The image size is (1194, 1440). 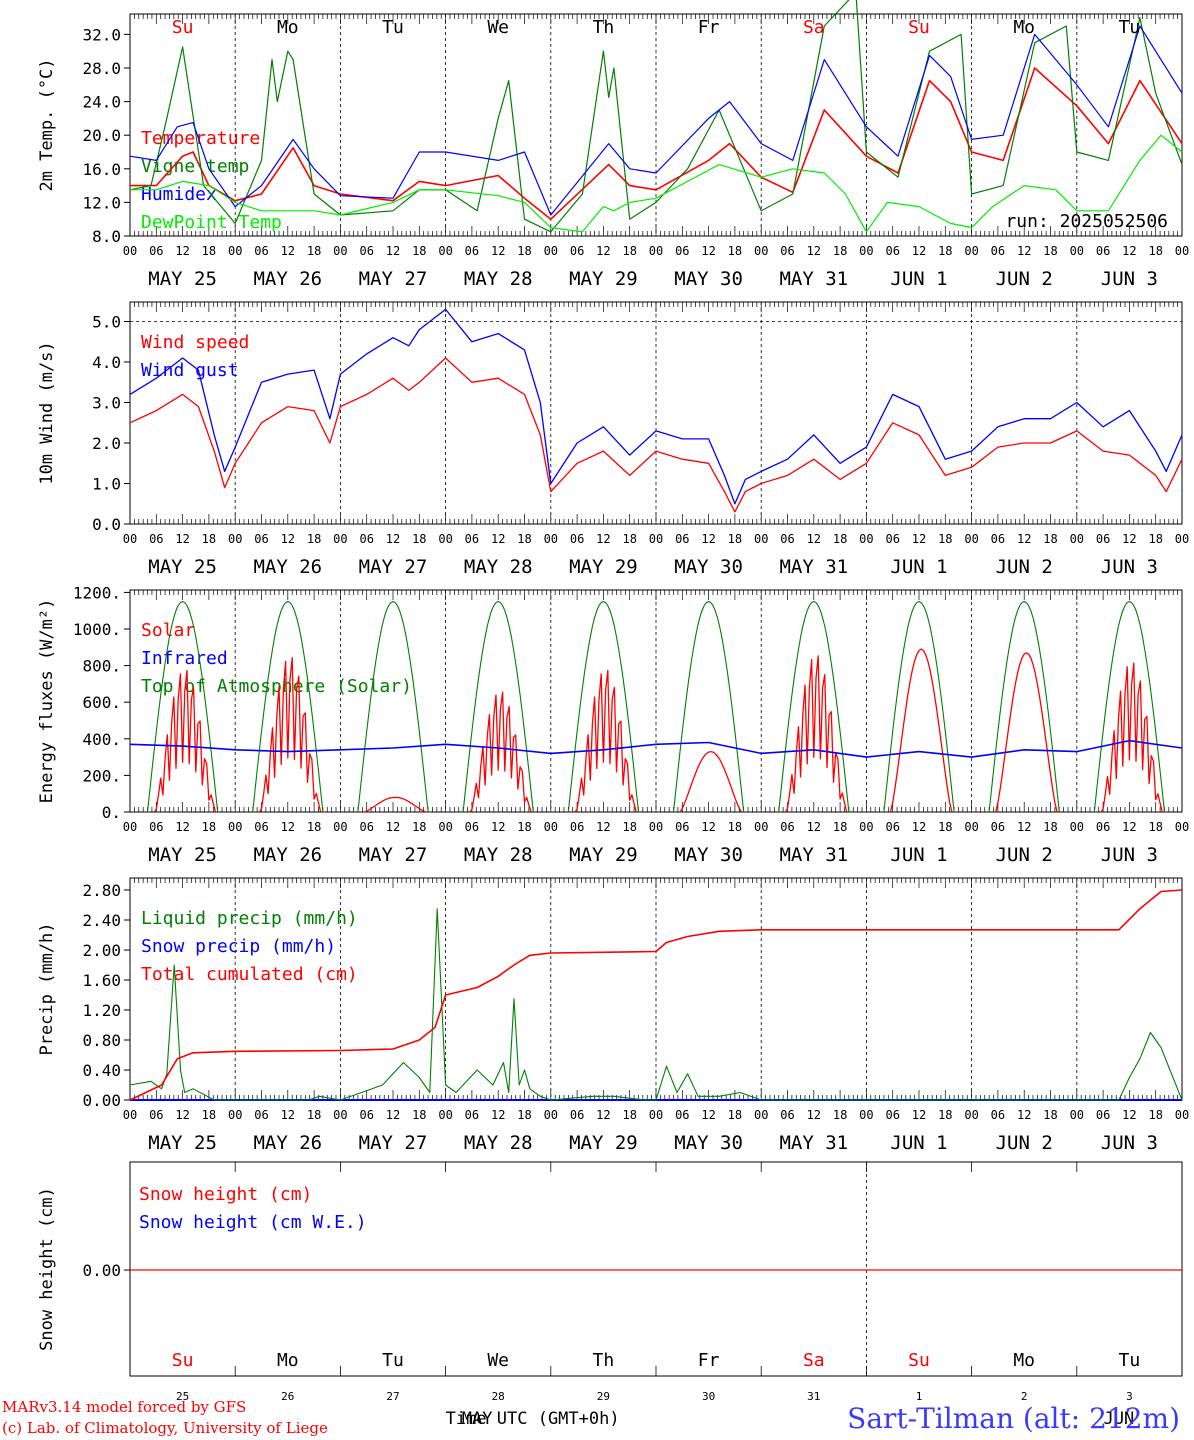 What do you see at coordinates (1119, 1419) in the screenshot?
I see `month-label-jun: JUN` at bounding box center [1119, 1419].